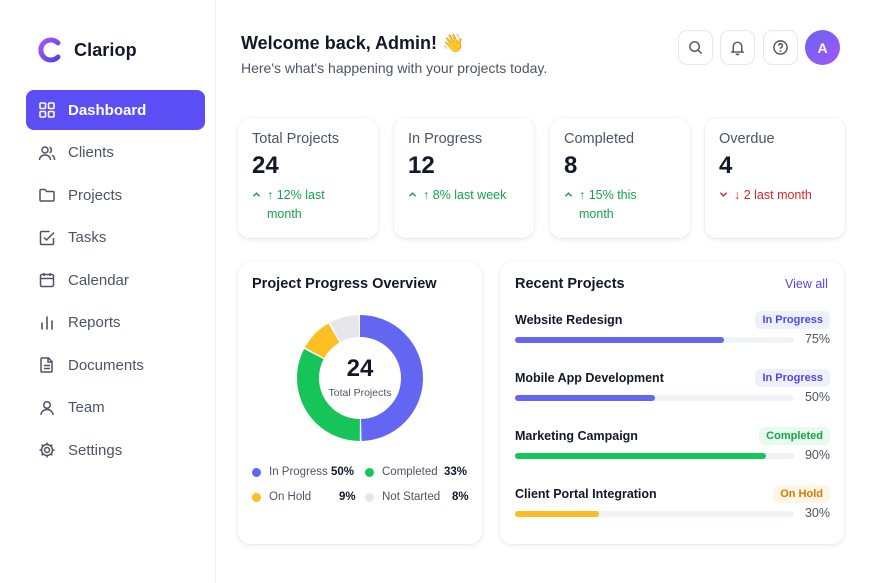 The height and width of the screenshot is (583, 878). Describe the element at coordinates (589, 378) in the screenshot. I see `project-name: Mobile App Development` at that location.